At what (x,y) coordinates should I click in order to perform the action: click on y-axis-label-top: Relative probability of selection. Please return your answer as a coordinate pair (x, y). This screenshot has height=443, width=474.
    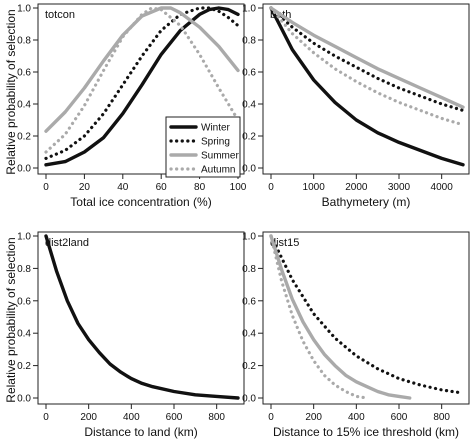
    Looking at the image, I should click on (11, 91).